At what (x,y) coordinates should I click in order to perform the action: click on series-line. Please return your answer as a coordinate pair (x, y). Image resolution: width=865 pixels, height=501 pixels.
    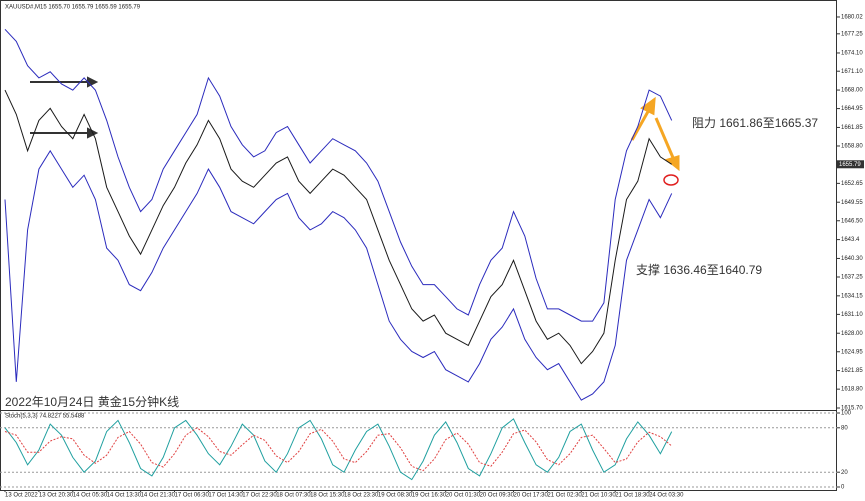
    Looking at the image, I should click on (338, 449).